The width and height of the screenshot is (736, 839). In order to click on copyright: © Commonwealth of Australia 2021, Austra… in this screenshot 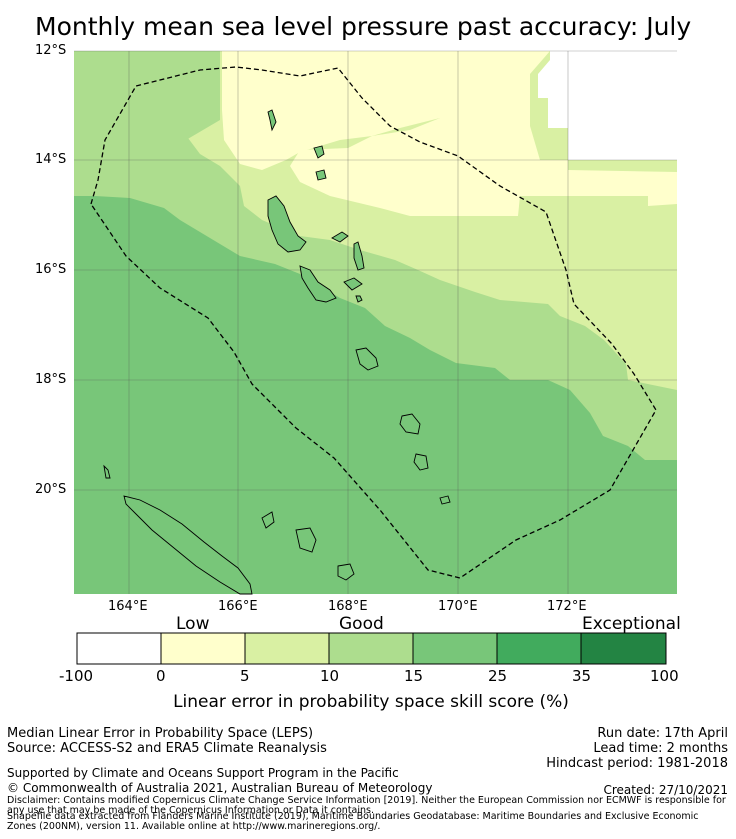, I will do `click(220, 788)`.